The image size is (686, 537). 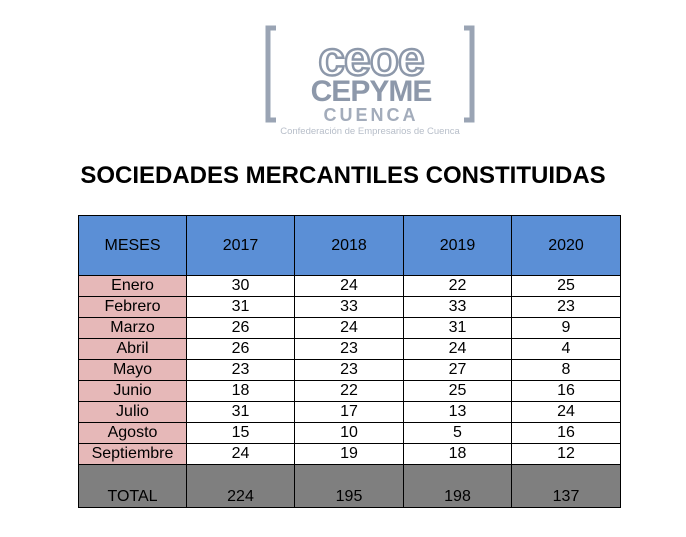 I want to click on header-cell-months: MESES, so click(x=132, y=245).